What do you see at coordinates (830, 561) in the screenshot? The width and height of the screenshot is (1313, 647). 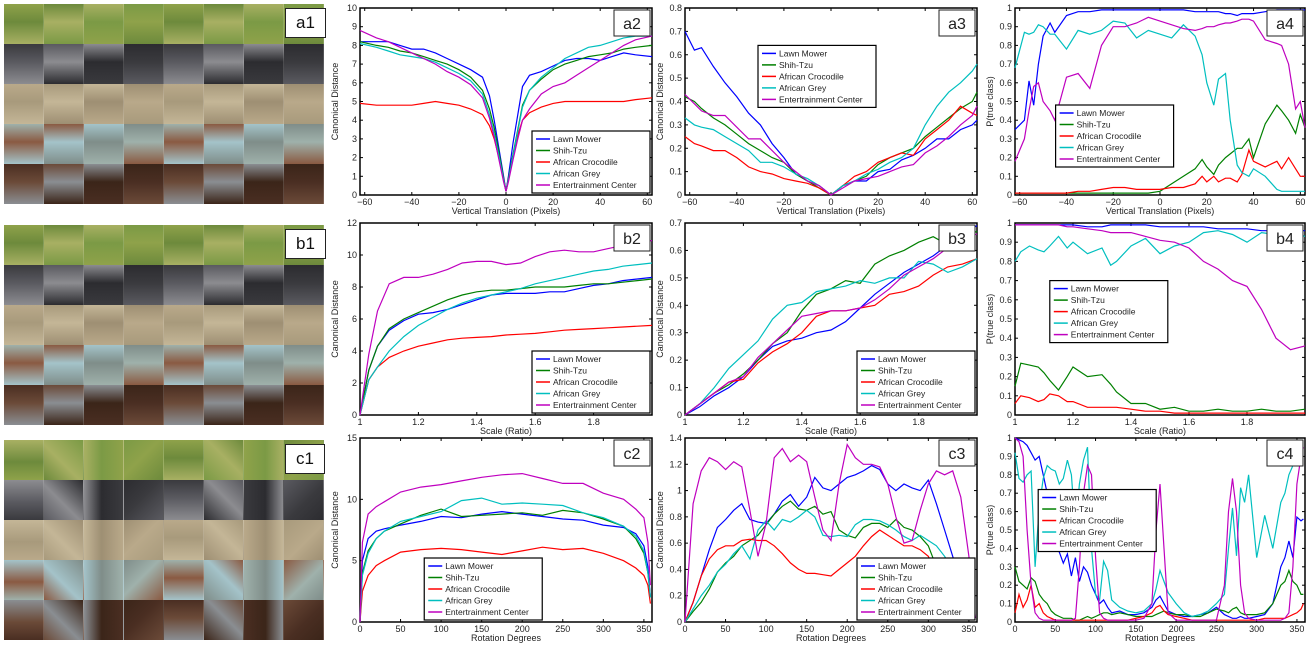 I see `series-line-shih-tzu` at bounding box center [830, 561].